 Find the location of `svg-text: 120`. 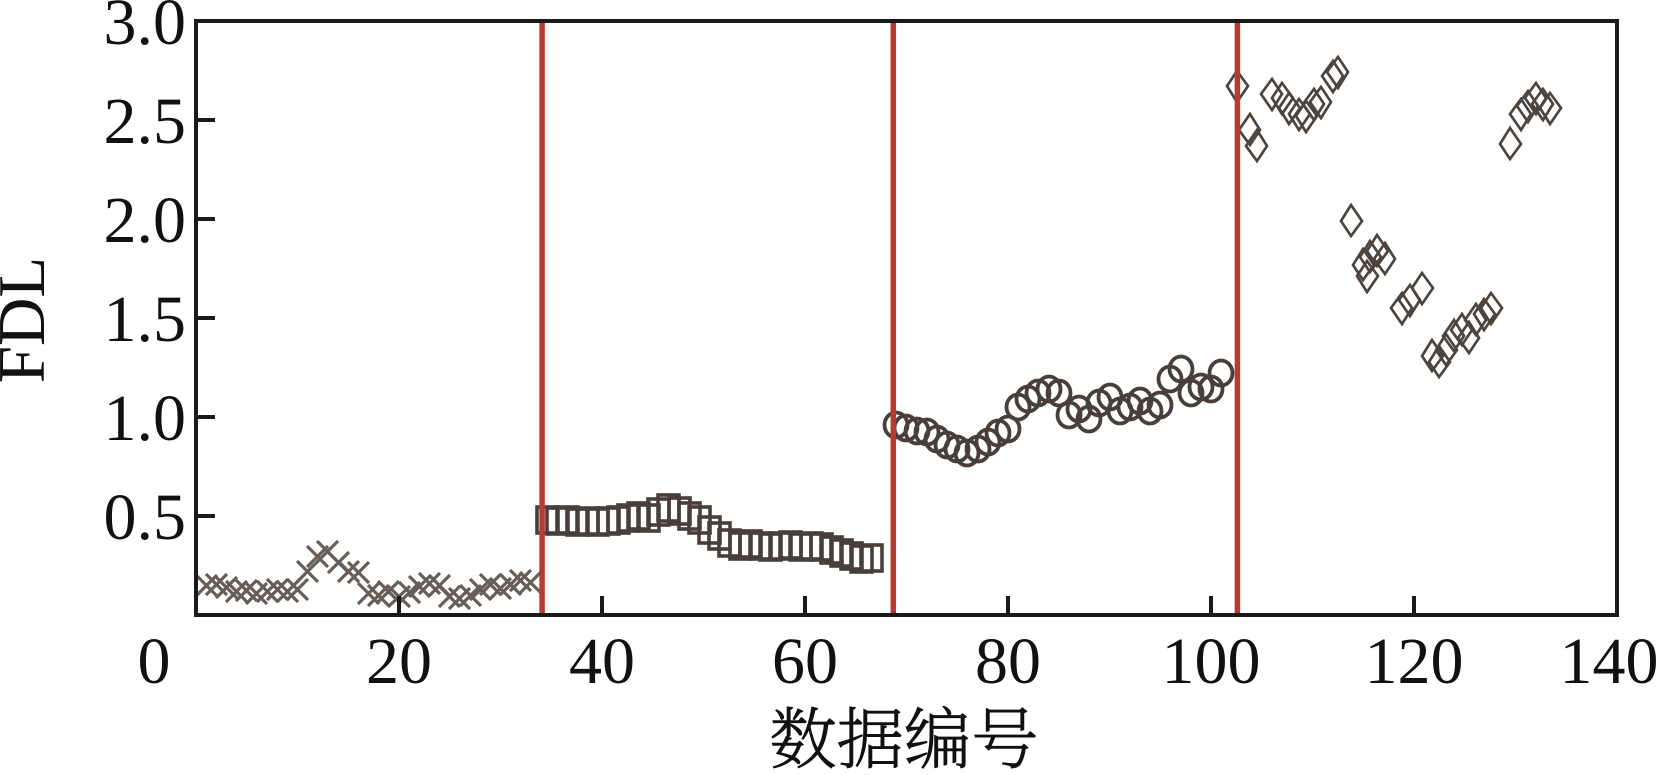

svg-text: 120 is located at coordinates (1414, 661).